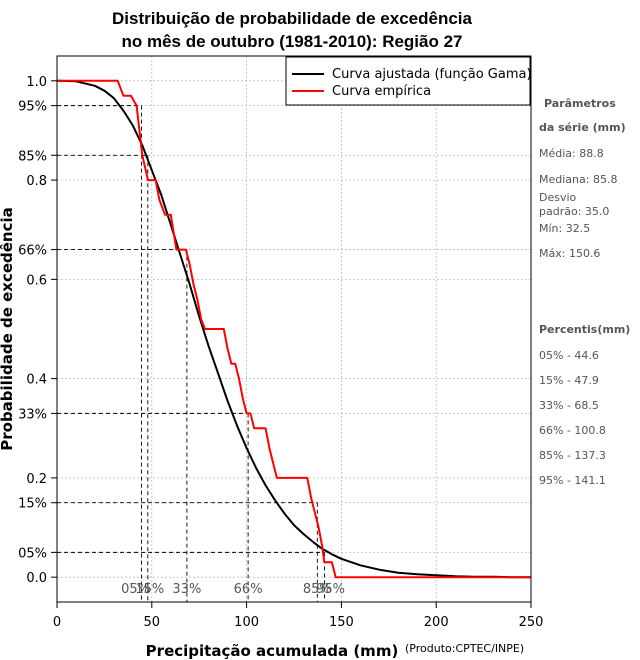 This screenshot has height=660, width=640. Describe the element at coordinates (8, 329) in the screenshot. I see `y-axis-label: Probabilidade de excedência` at that location.